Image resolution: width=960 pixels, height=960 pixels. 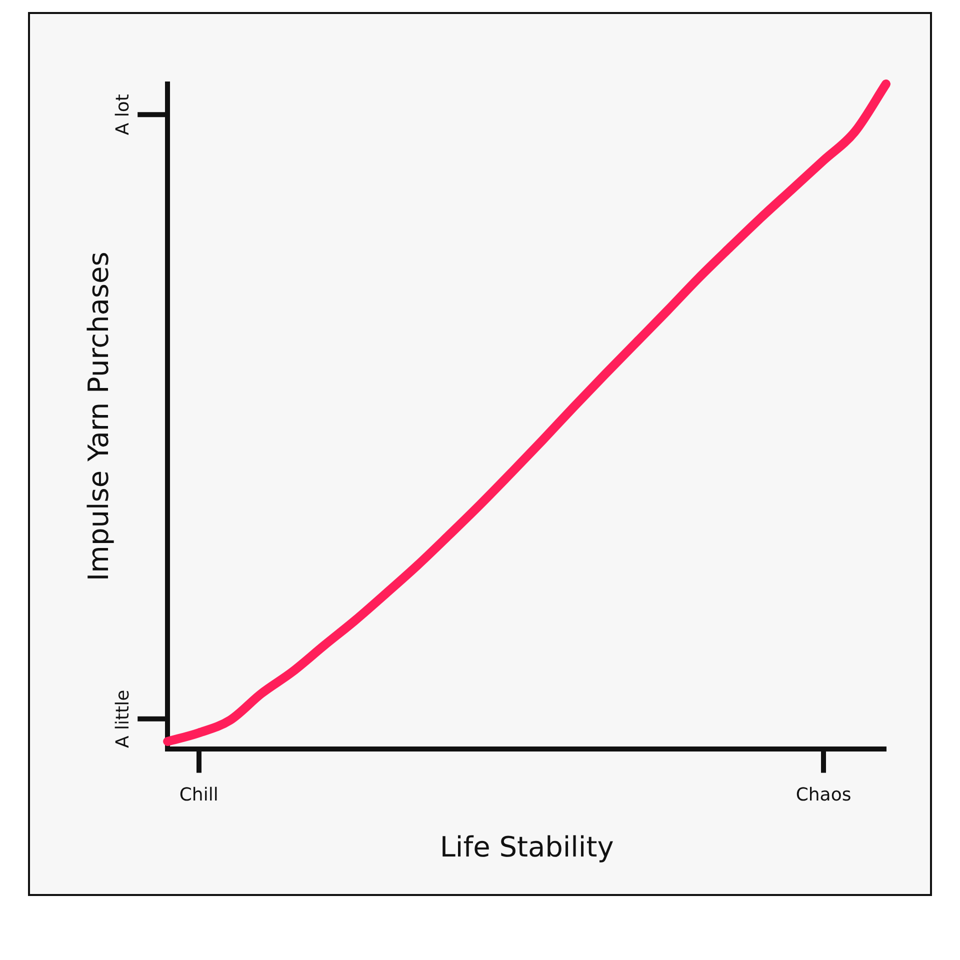 What do you see at coordinates (123, 115) in the screenshot?
I see `text: A lot` at bounding box center [123, 115].